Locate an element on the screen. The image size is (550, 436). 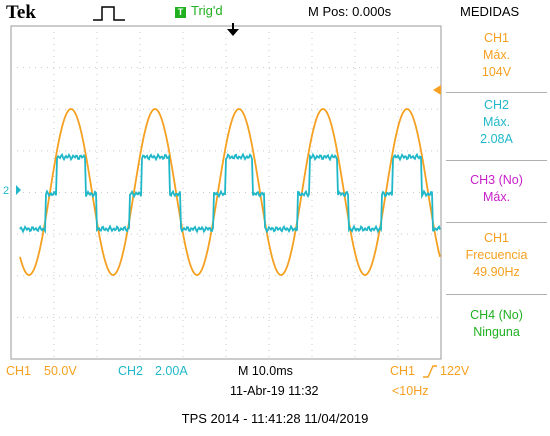
menu-line: Frecuencia is located at coordinates (496, 255).